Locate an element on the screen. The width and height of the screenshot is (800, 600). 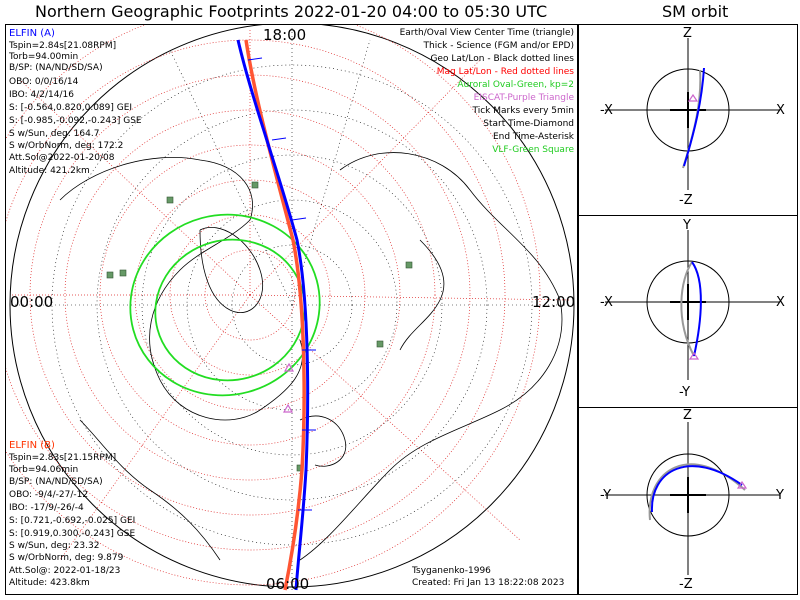
sm1-right: X is located at coordinates (780, 110).